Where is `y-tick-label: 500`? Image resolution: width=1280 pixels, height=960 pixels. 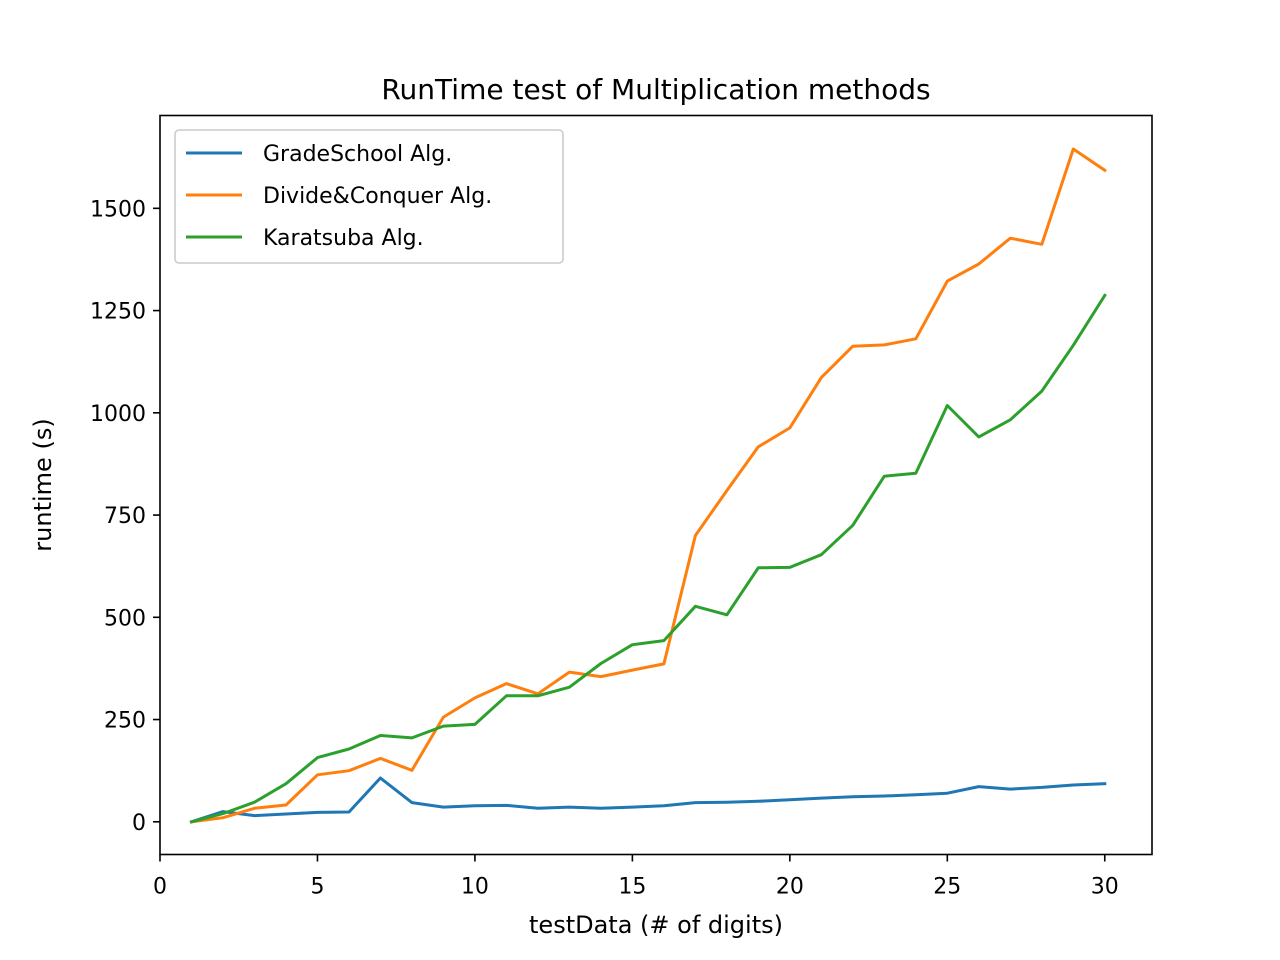 y-tick-label: 500 is located at coordinates (125, 618).